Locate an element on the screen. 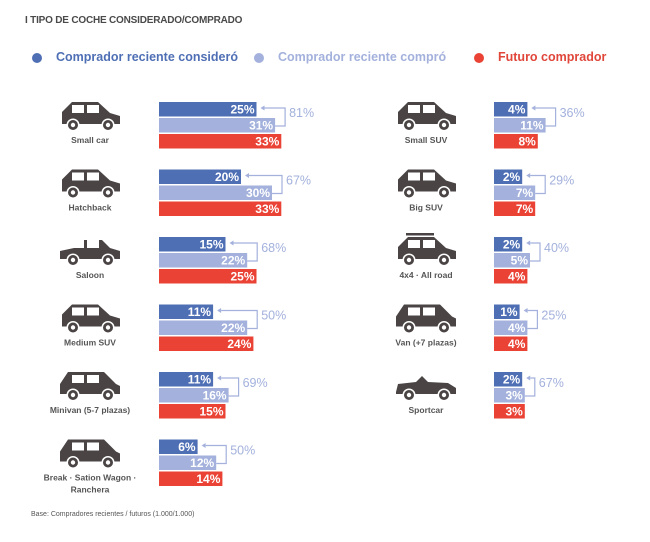 Image resolution: width=650 pixels, height=542 pixels. bar-group: Minivan (5-7 plazas) 11% 16% 15% 69% is located at coordinates (159, 395).